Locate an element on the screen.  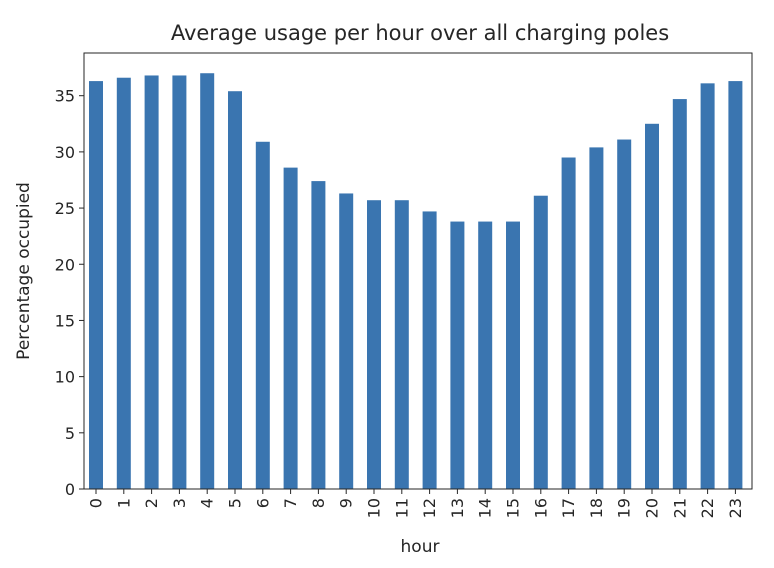
y-tick-label: 20 is located at coordinates (65, 264).